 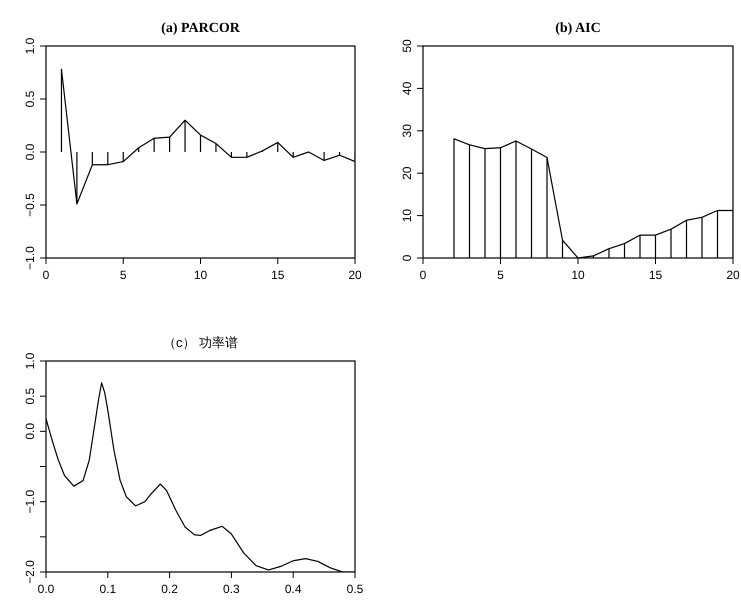 What do you see at coordinates (407, 258) in the screenshot?
I see `y-tick-label: 0` at bounding box center [407, 258].